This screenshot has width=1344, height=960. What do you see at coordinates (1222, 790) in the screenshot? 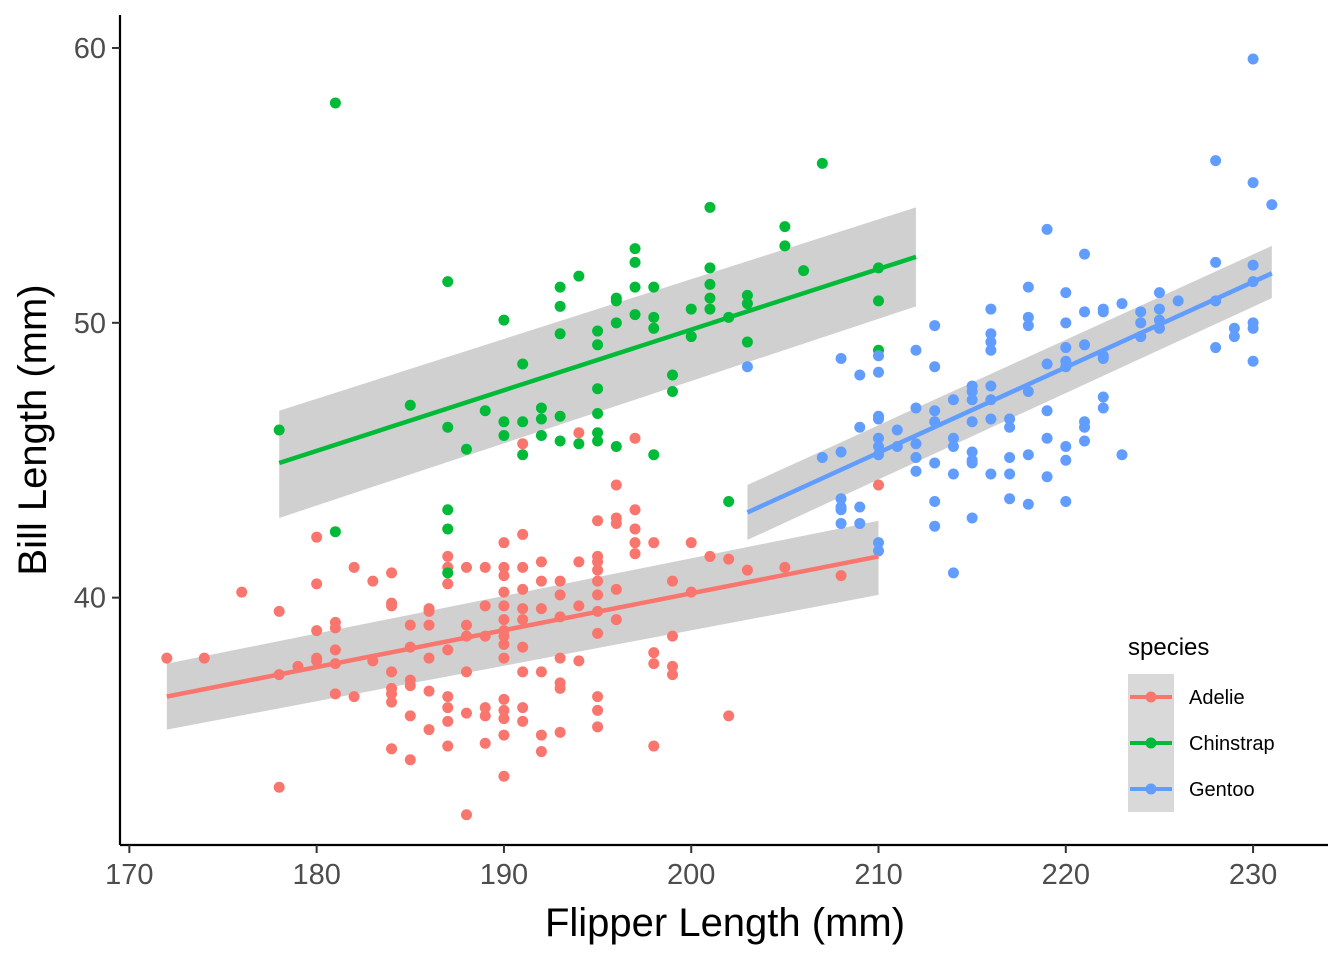
I see `legend-label-gentoo: Gentoo` at bounding box center [1222, 790].